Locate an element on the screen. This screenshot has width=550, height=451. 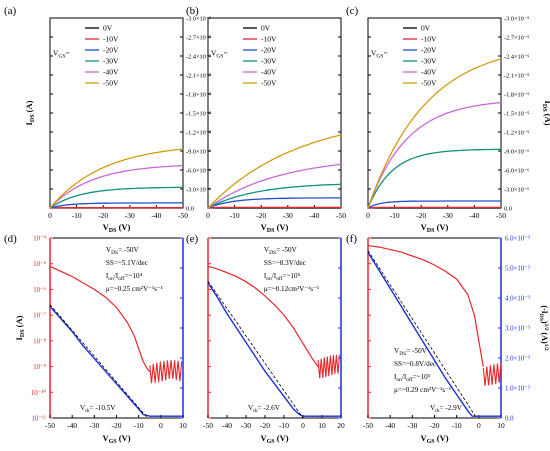
y-tick-label: 10⁻⁶ is located at coordinates (39, 290).